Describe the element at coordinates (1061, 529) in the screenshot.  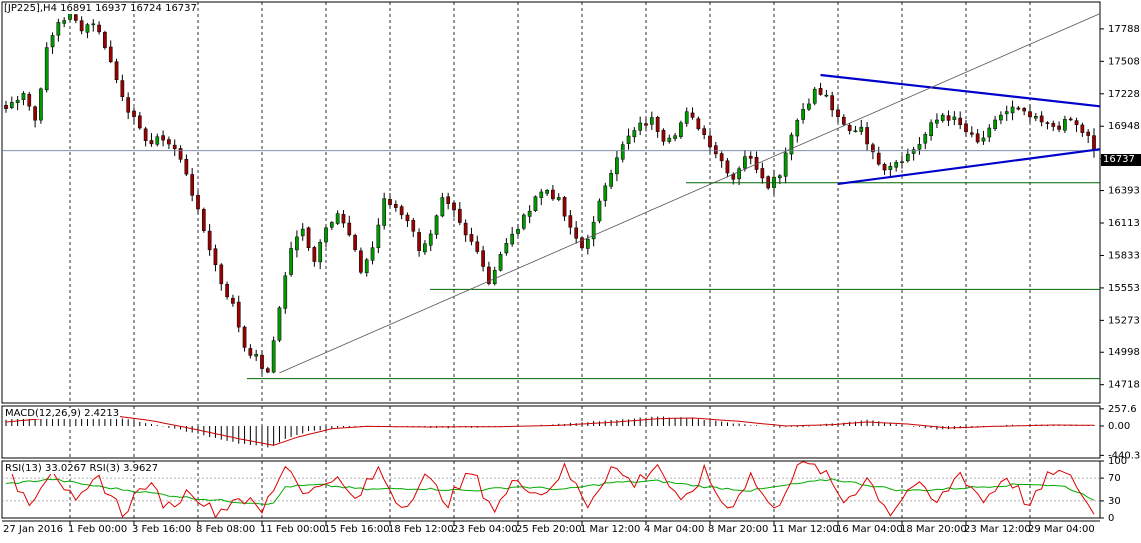
I see `x-tick-label: 29 Mar 04:00` at that location.